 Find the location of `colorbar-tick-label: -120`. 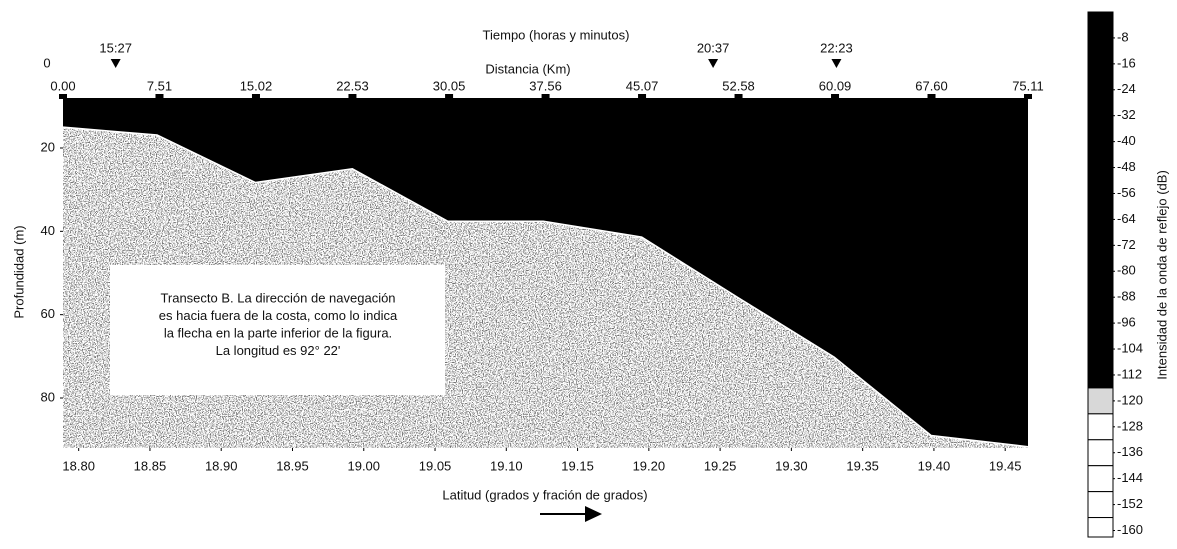

colorbar-tick-label: -120 is located at coordinates (1130, 399).